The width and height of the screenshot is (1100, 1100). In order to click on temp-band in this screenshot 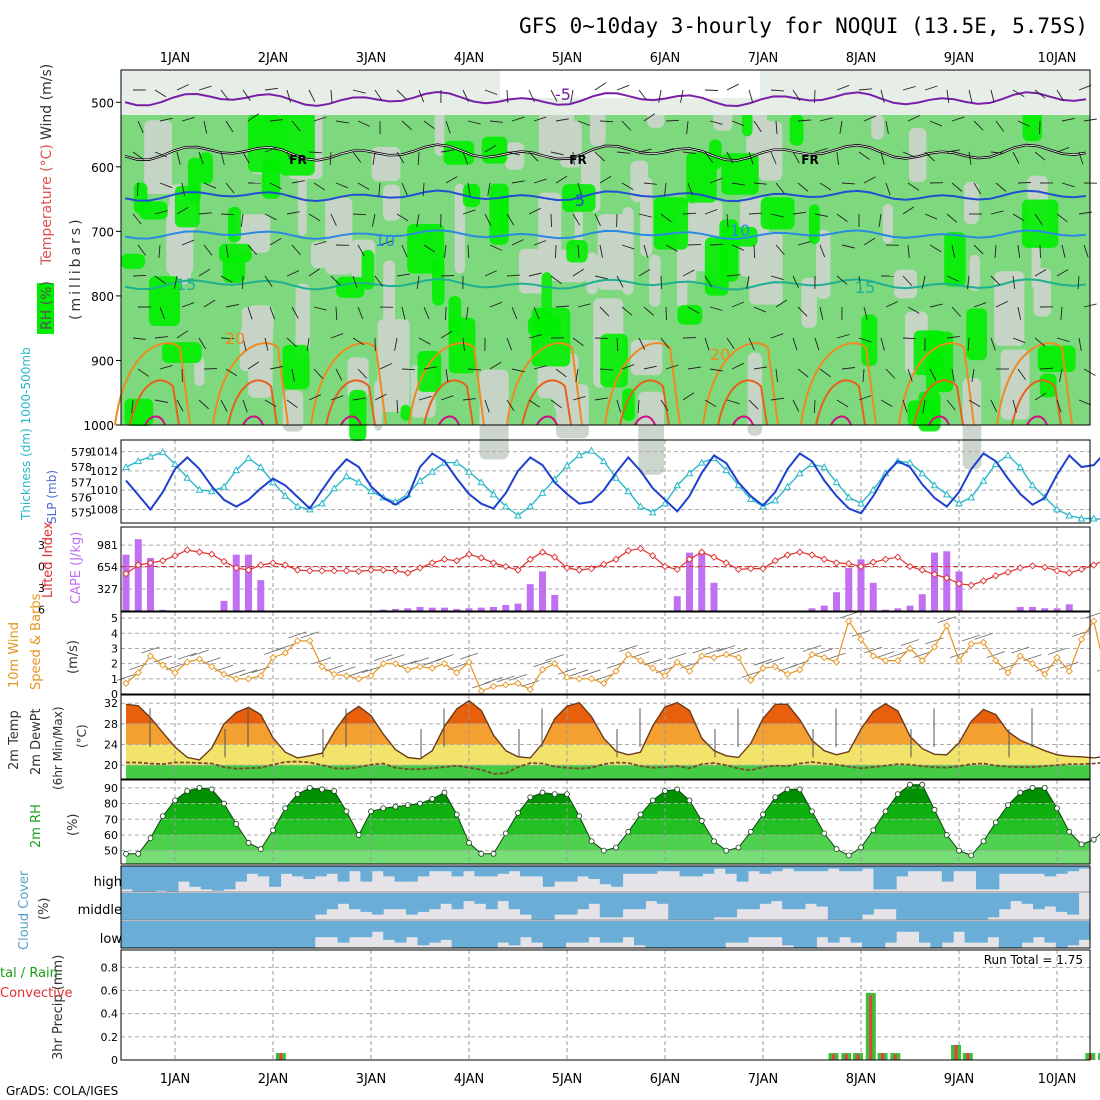, I will do `click(608, 772)`.